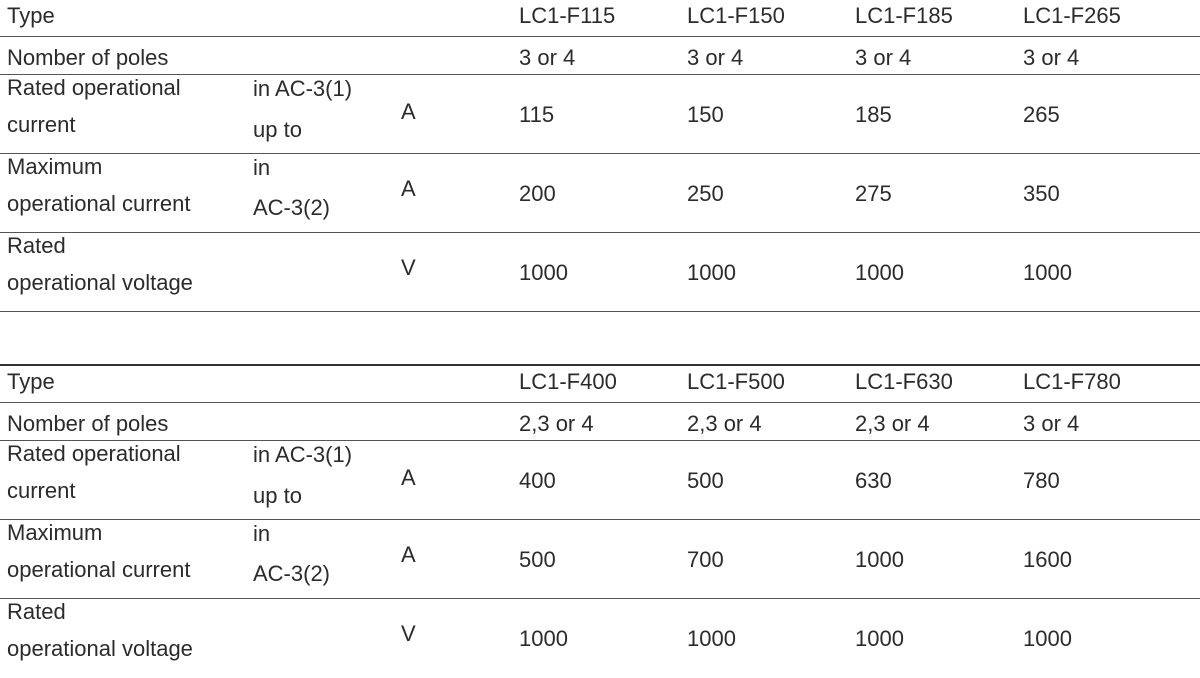  I want to click on value-cell: 700, so click(705, 559).